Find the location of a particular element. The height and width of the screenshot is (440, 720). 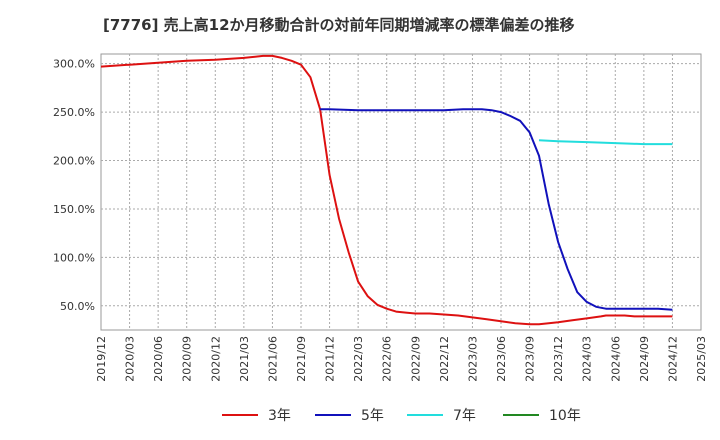

legend-item: 7年 is located at coordinates (441, 415).